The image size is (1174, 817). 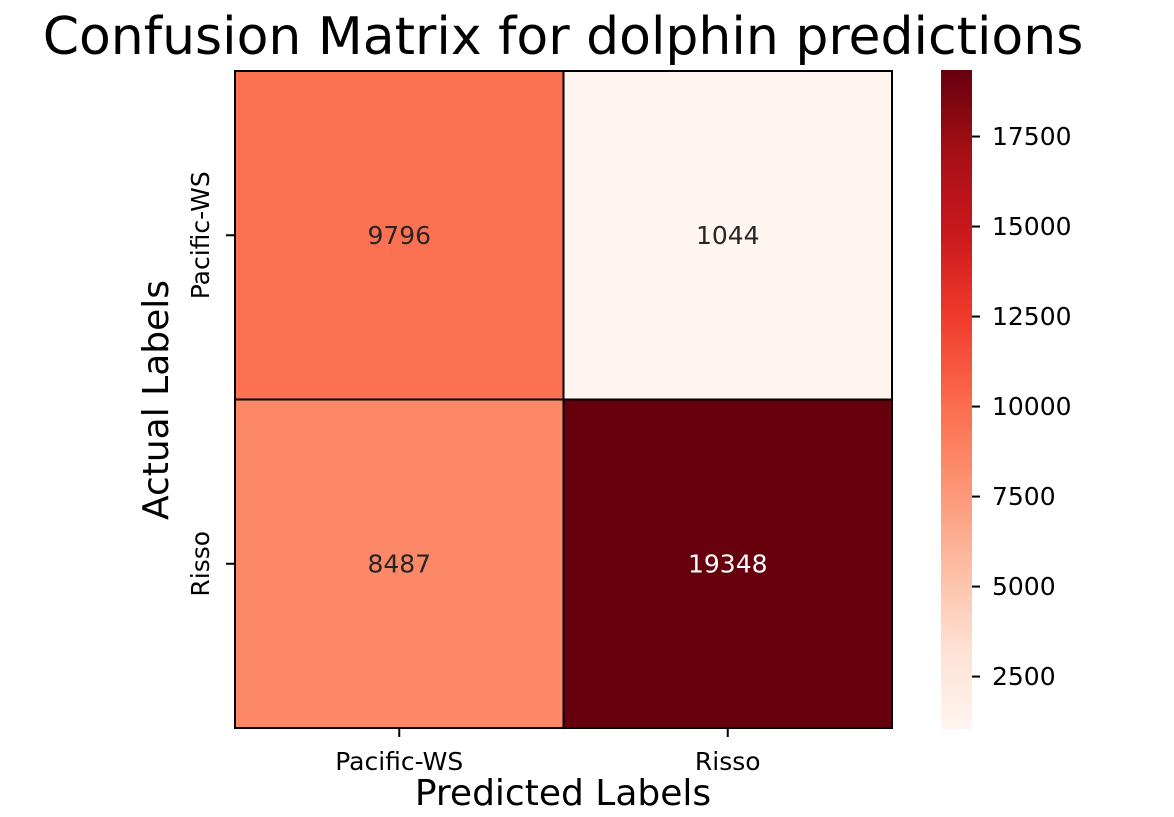 I want to click on heatmap-cell-labels: 9796 1044 8487 19348, so click(x=567, y=400).